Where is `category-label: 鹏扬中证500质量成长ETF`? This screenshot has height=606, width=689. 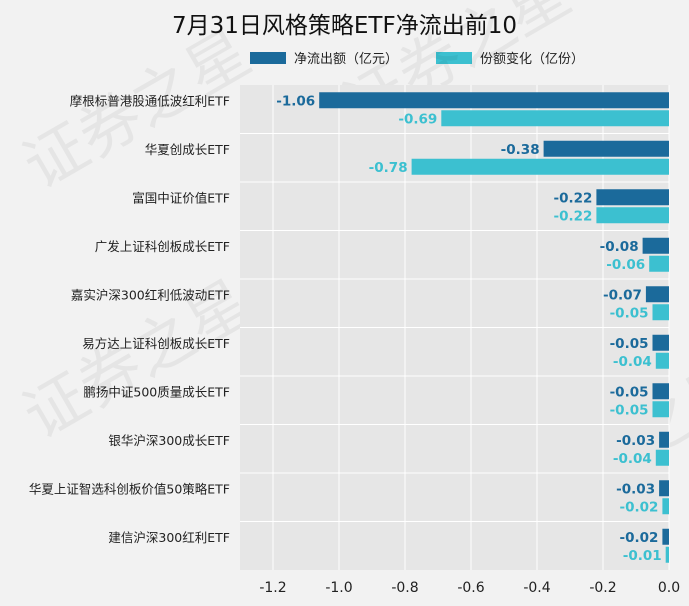 category-label: 鹏扬中证500质量成长ETF is located at coordinates (156, 391).